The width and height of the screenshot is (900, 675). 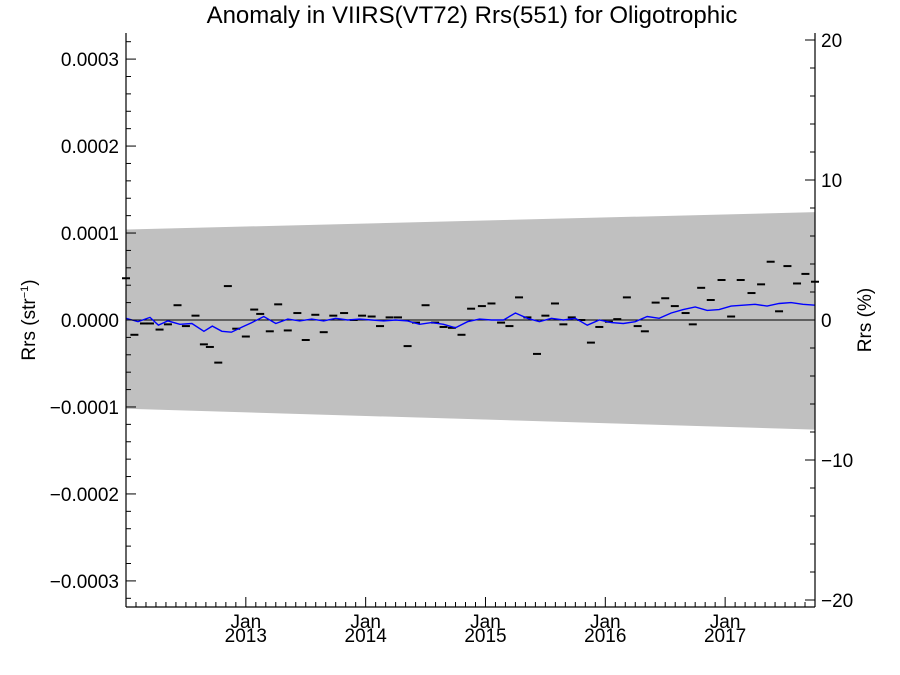 I want to click on left-tick-label: 0.0001, so click(x=90, y=234).